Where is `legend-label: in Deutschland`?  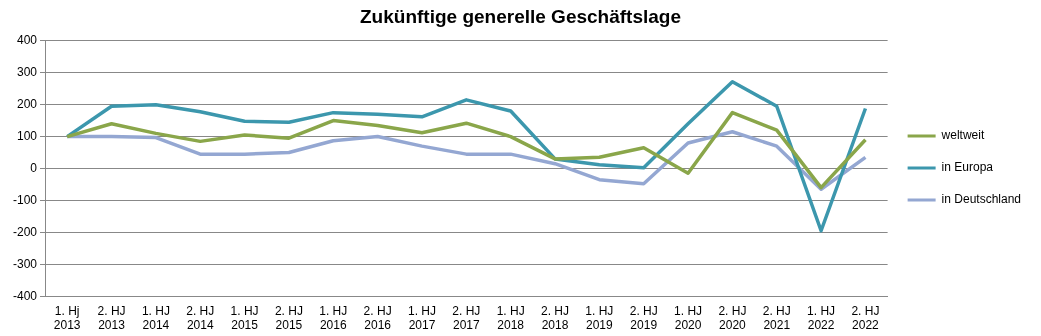 legend-label: in Deutschland is located at coordinates (981, 199).